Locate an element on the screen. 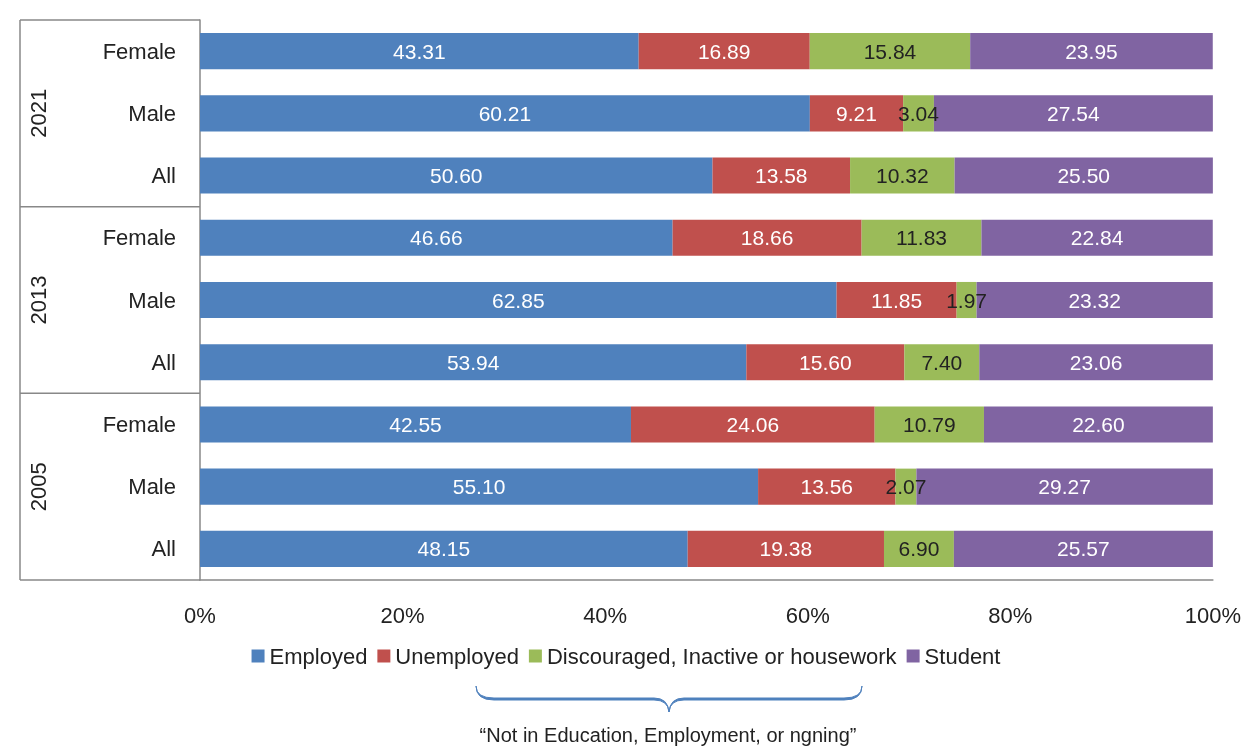 This screenshot has width=1252, height=750. data-label: 13.58 is located at coordinates (781, 176).